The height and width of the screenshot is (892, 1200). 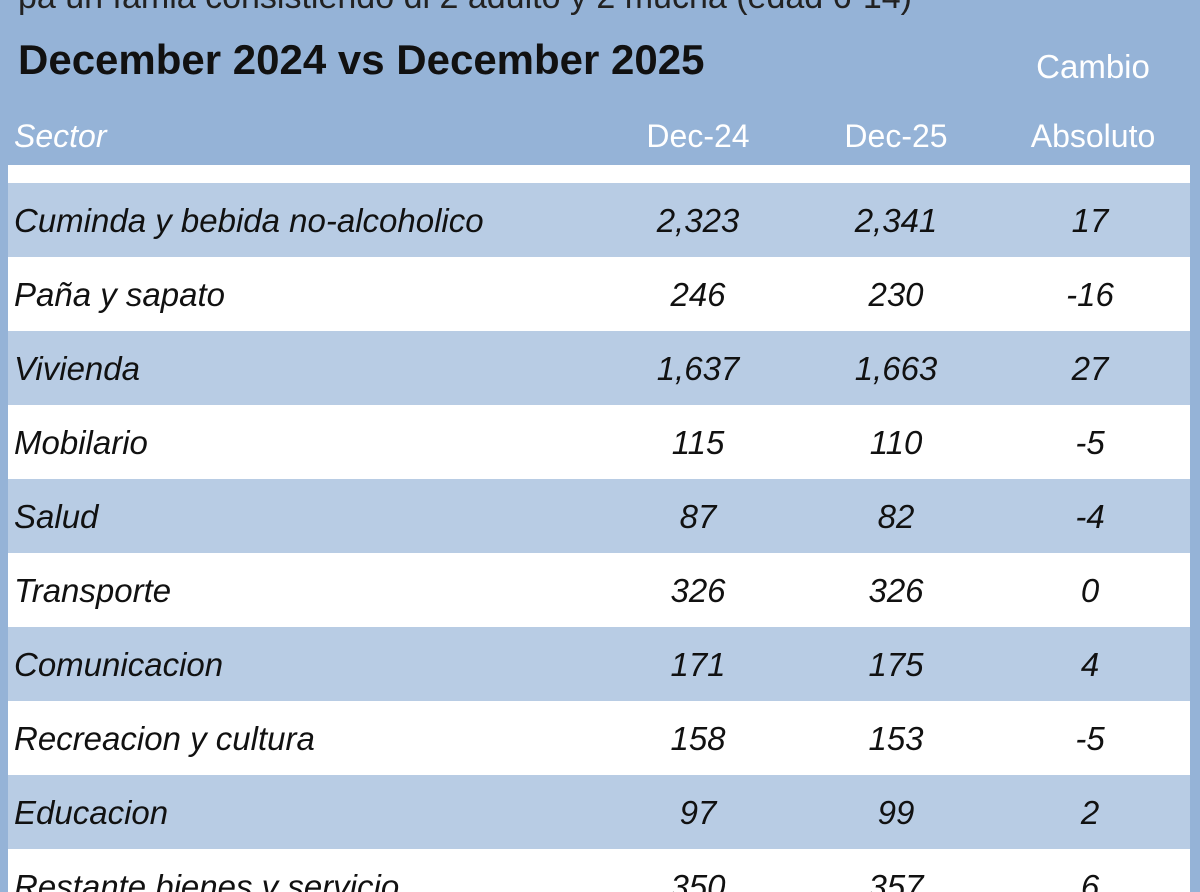 What do you see at coordinates (119, 664) in the screenshot?
I see `sector-cell: Comunicacion` at bounding box center [119, 664].